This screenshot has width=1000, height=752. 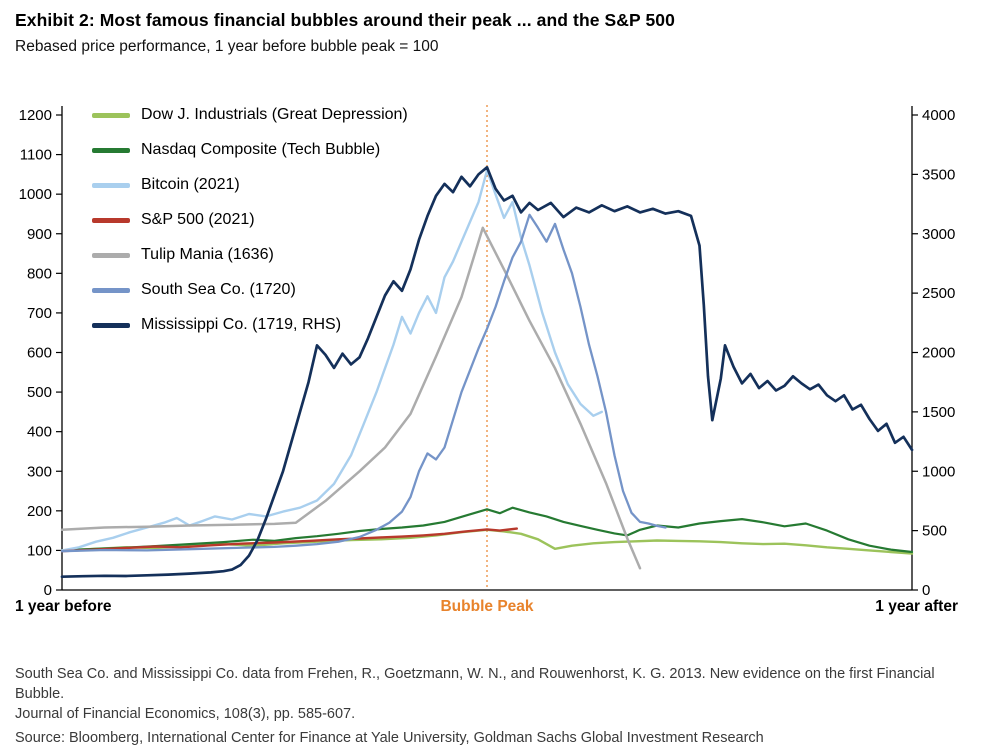 I want to click on legend-swatch-bitcoin, so click(x=111, y=185).